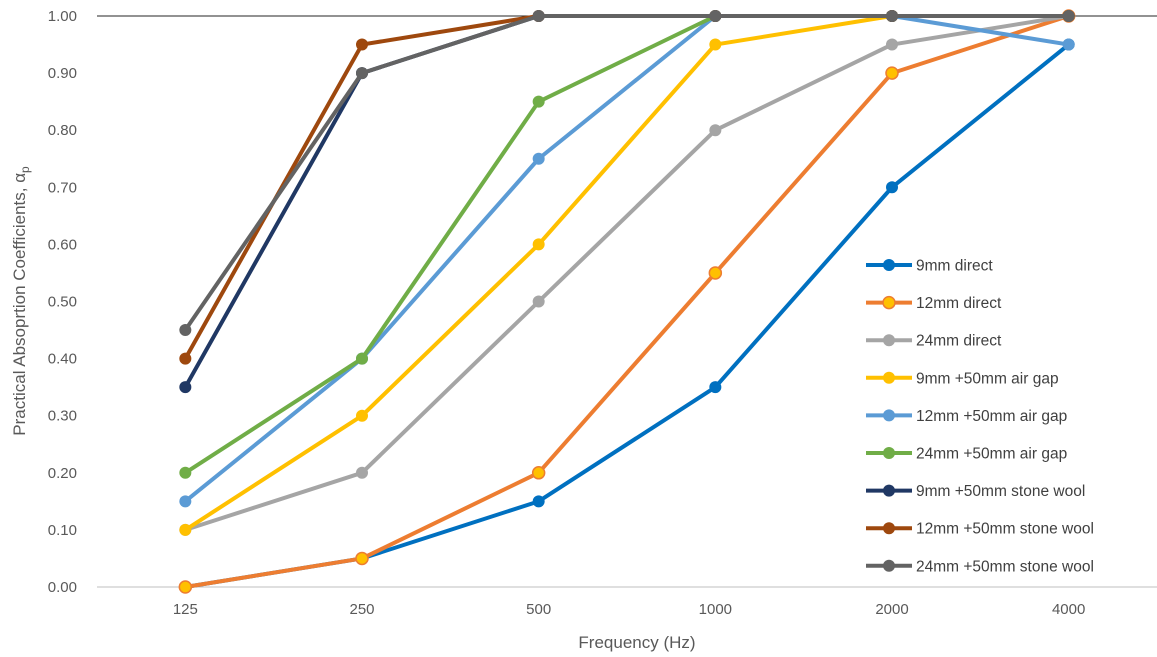 The height and width of the screenshot is (657, 1157). I want to click on y-tick-label: 0.50, so click(62, 302).